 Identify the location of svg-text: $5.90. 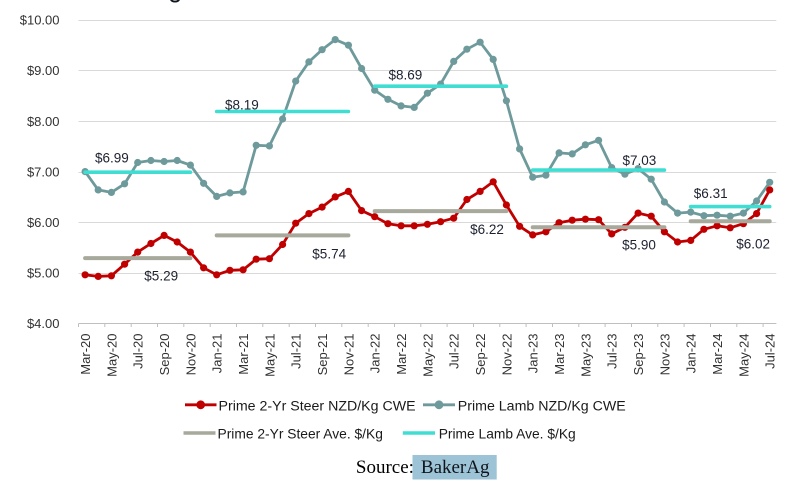
(639, 245).